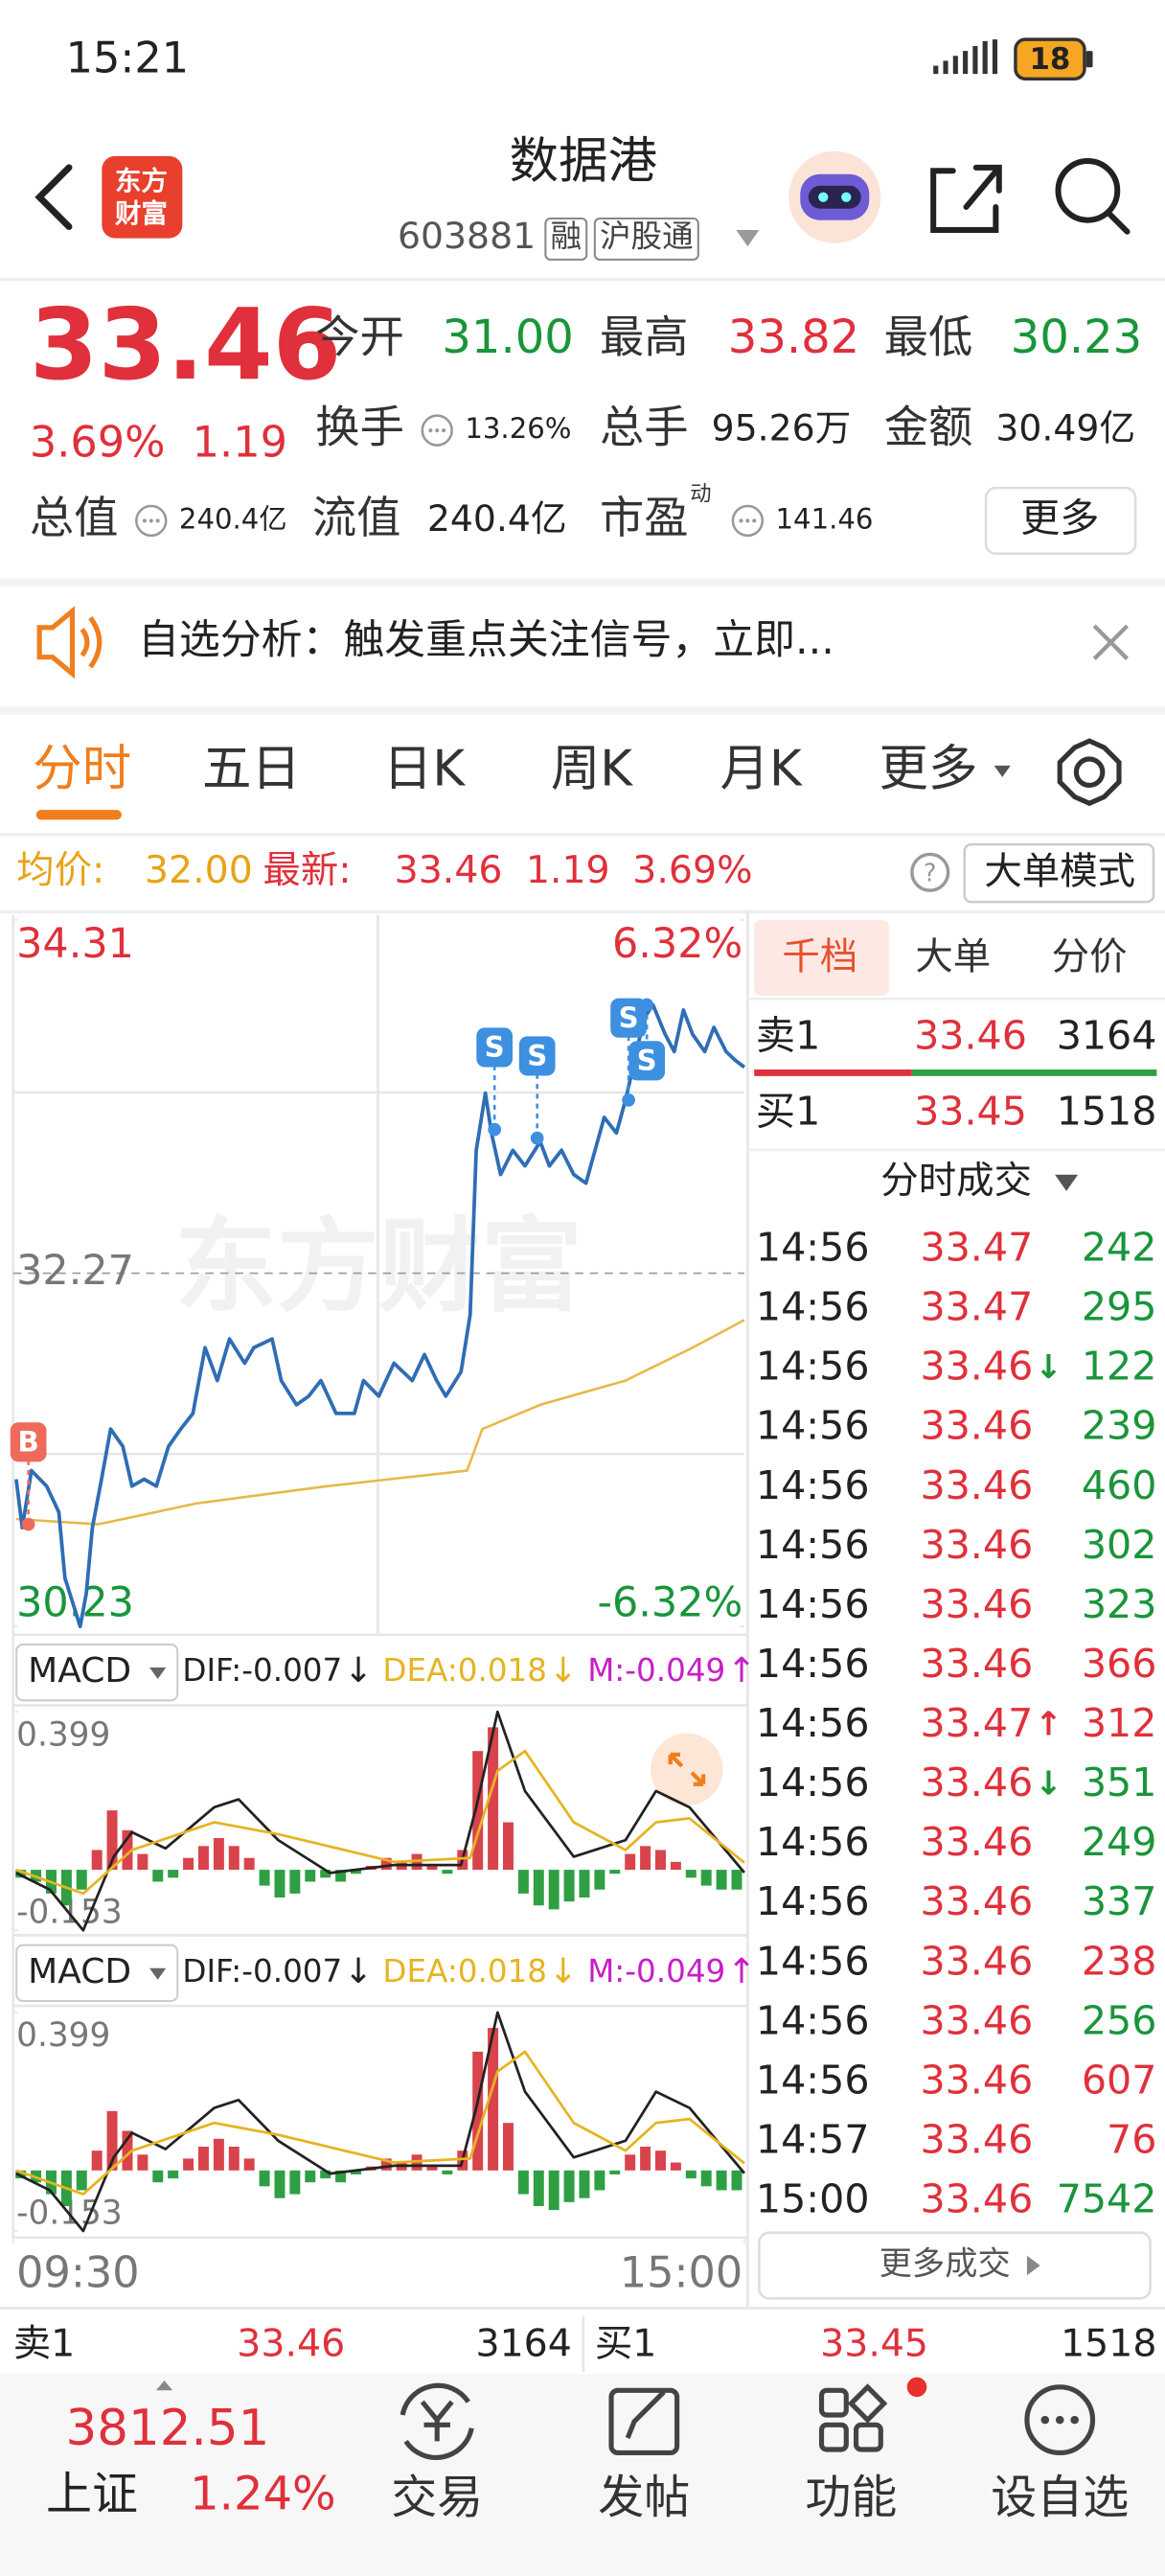  What do you see at coordinates (1090, 957) in the screenshot?
I see `panel-tab: 分价` at bounding box center [1090, 957].